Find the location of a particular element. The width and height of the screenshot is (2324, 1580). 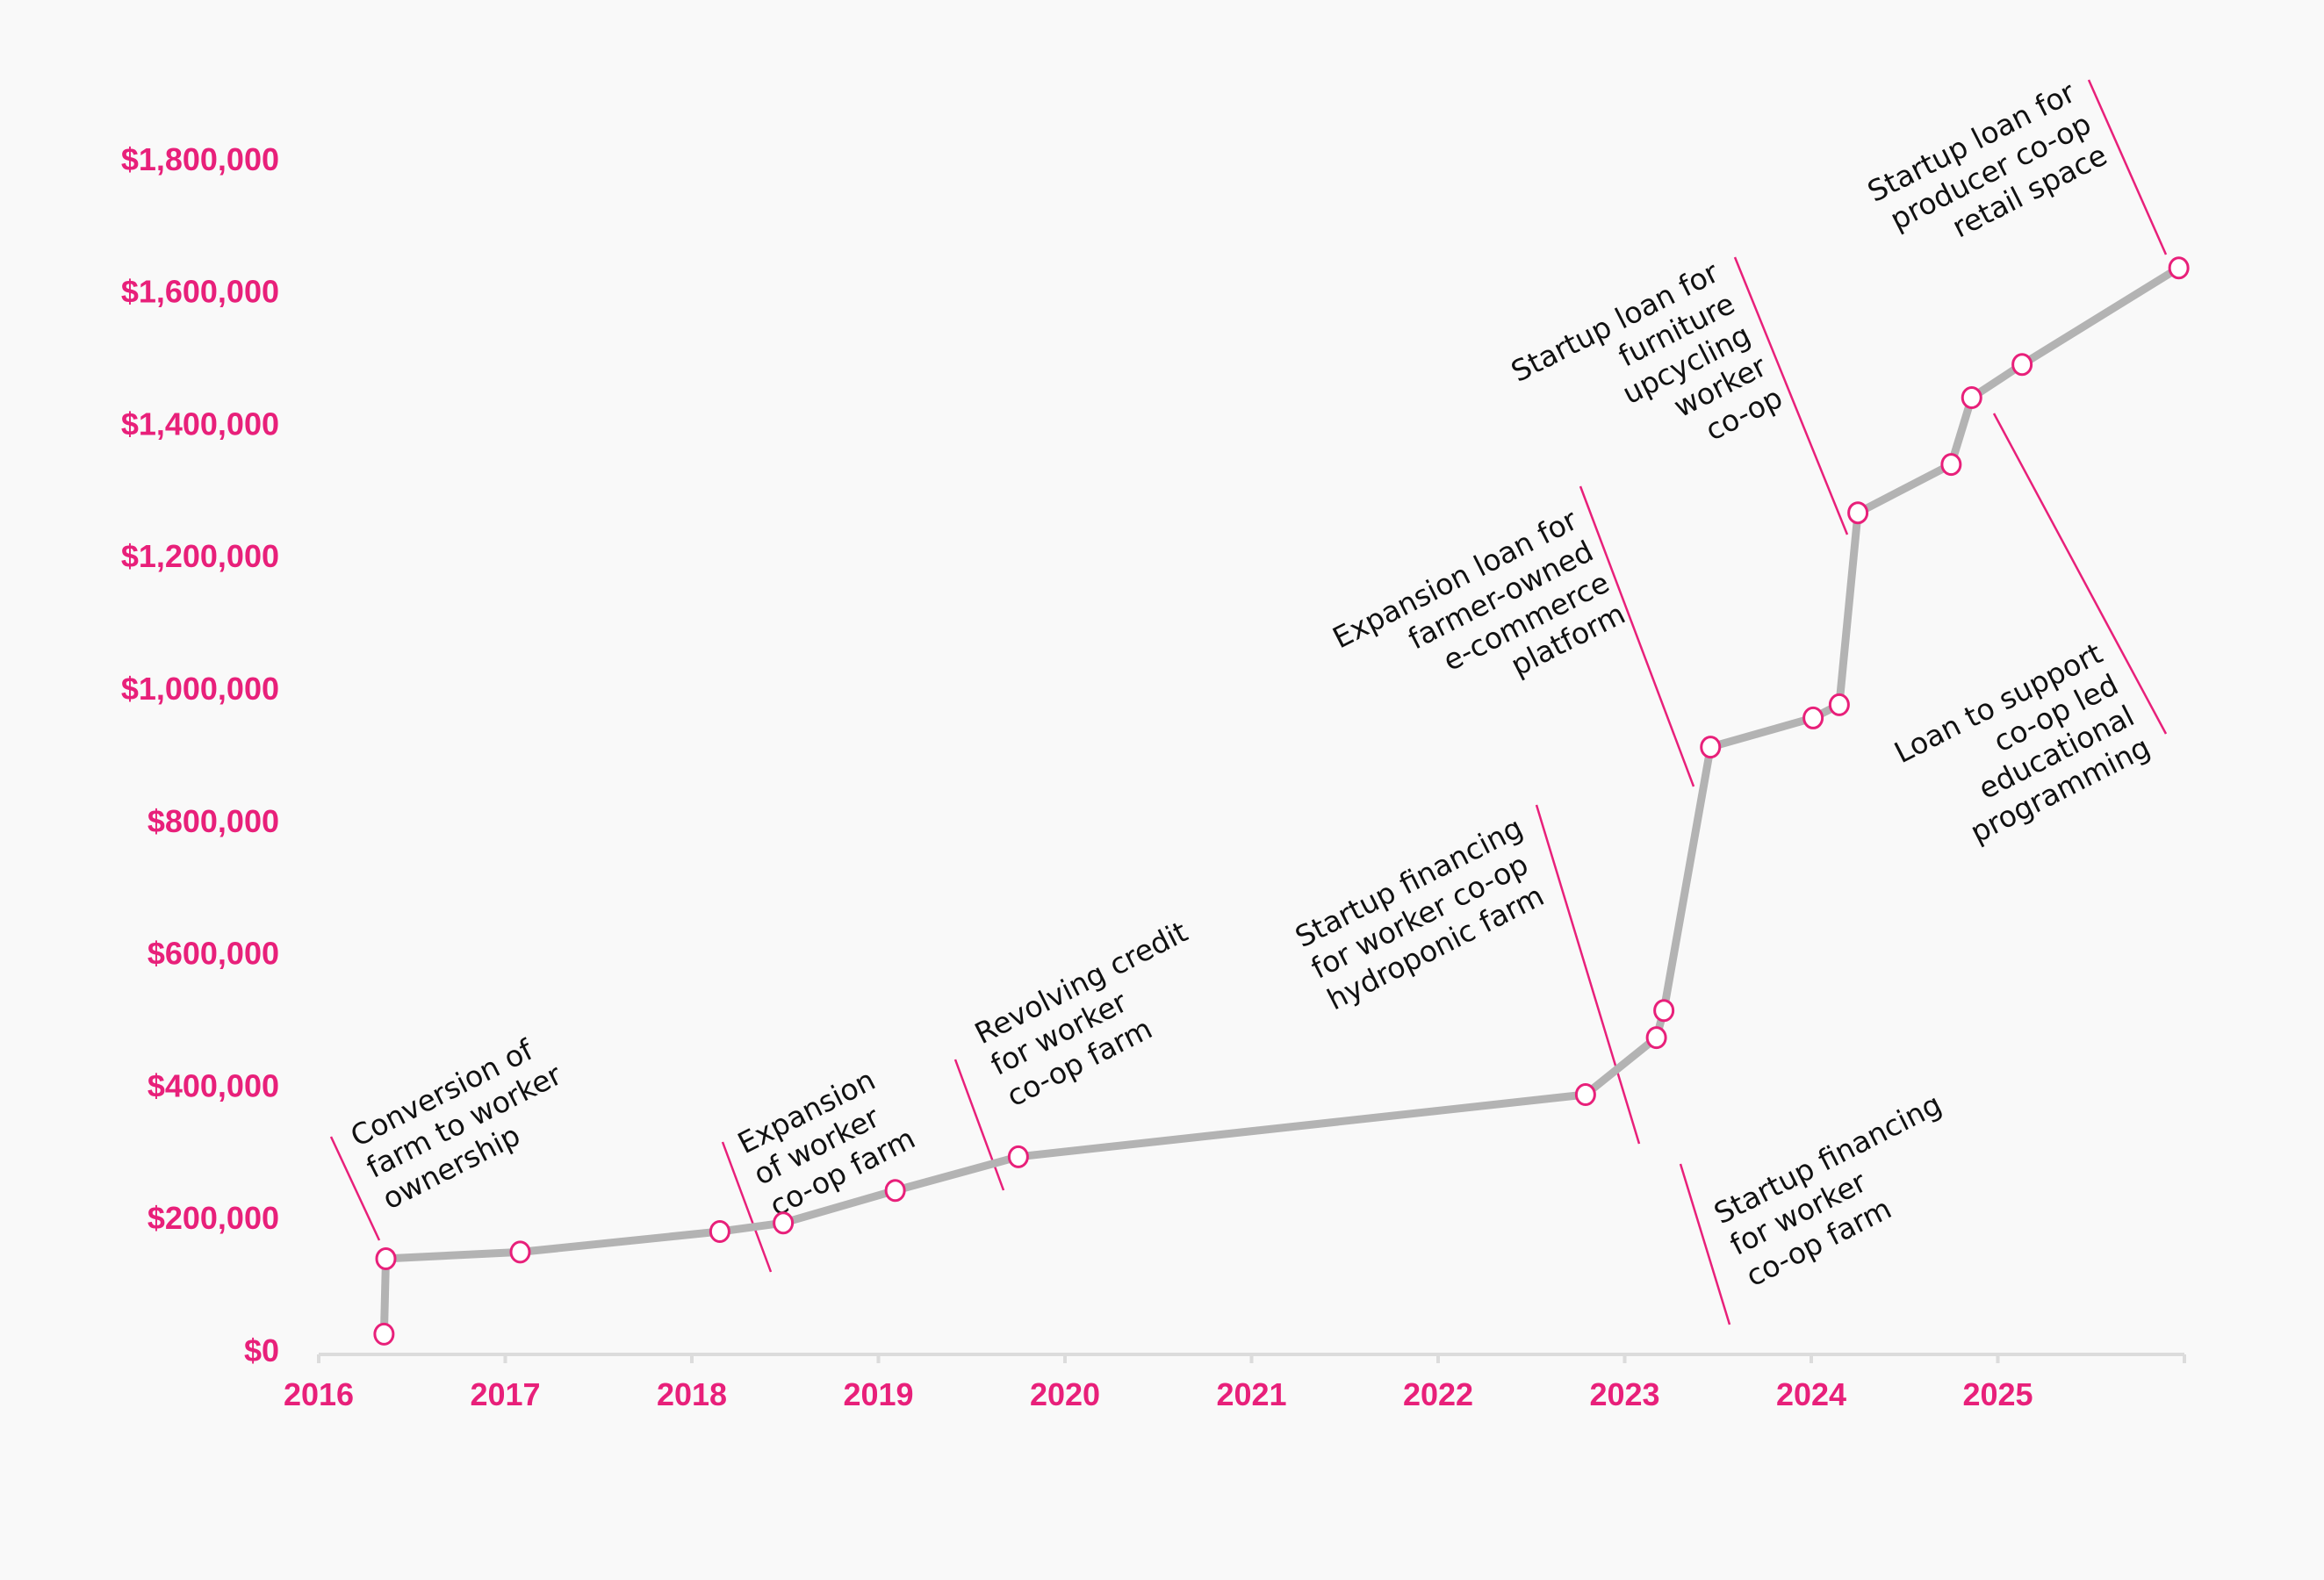

y-tick-label: $1,600,000 is located at coordinates (200, 292).